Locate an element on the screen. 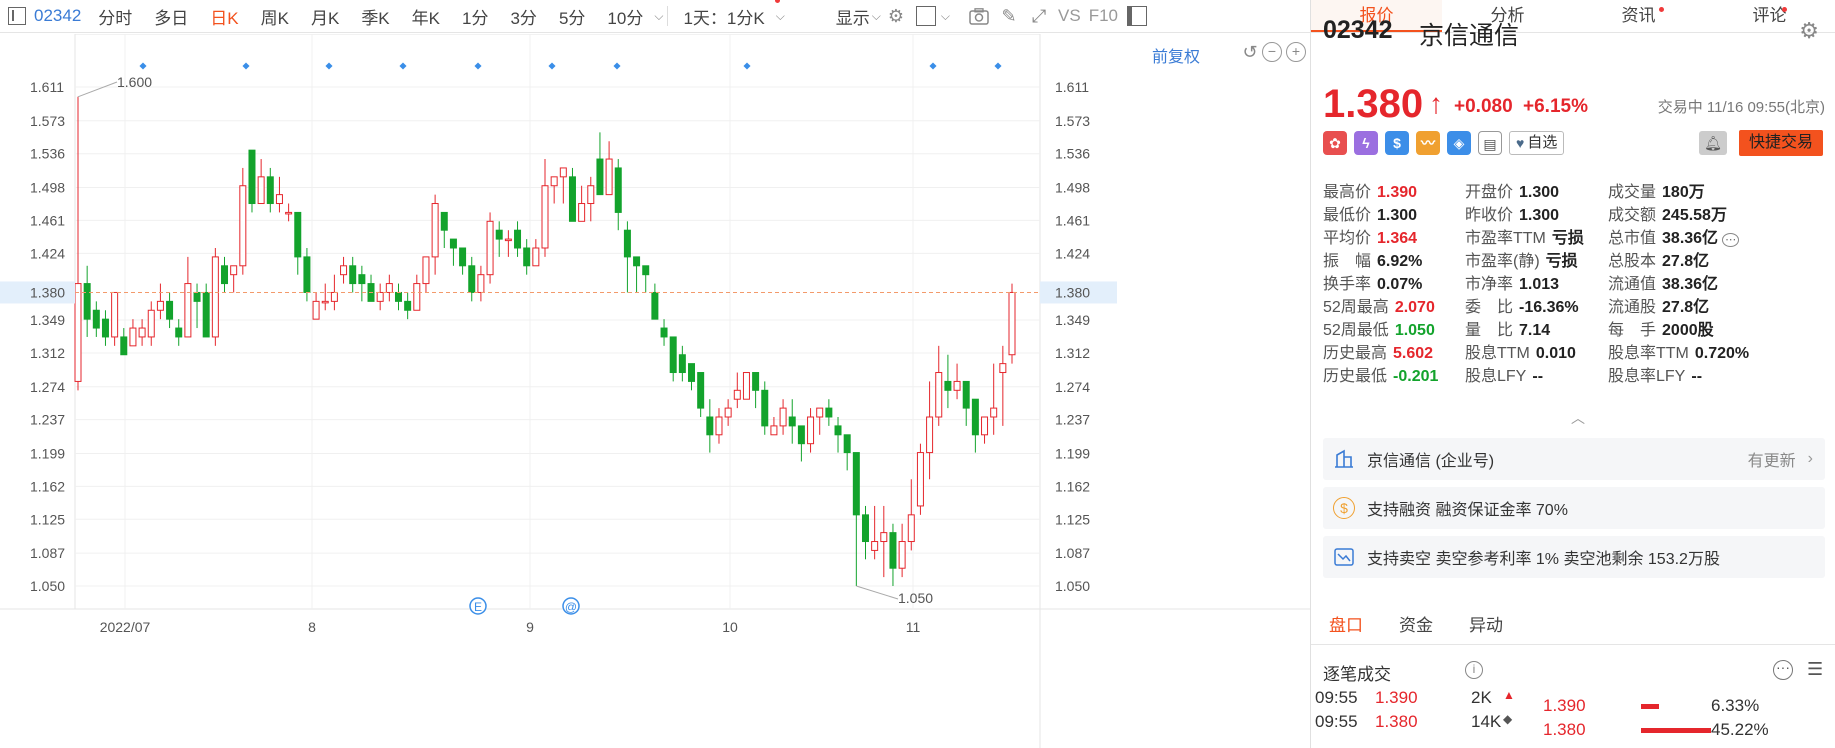  stat-label: 量 比 is located at coordinates (1489, 330).